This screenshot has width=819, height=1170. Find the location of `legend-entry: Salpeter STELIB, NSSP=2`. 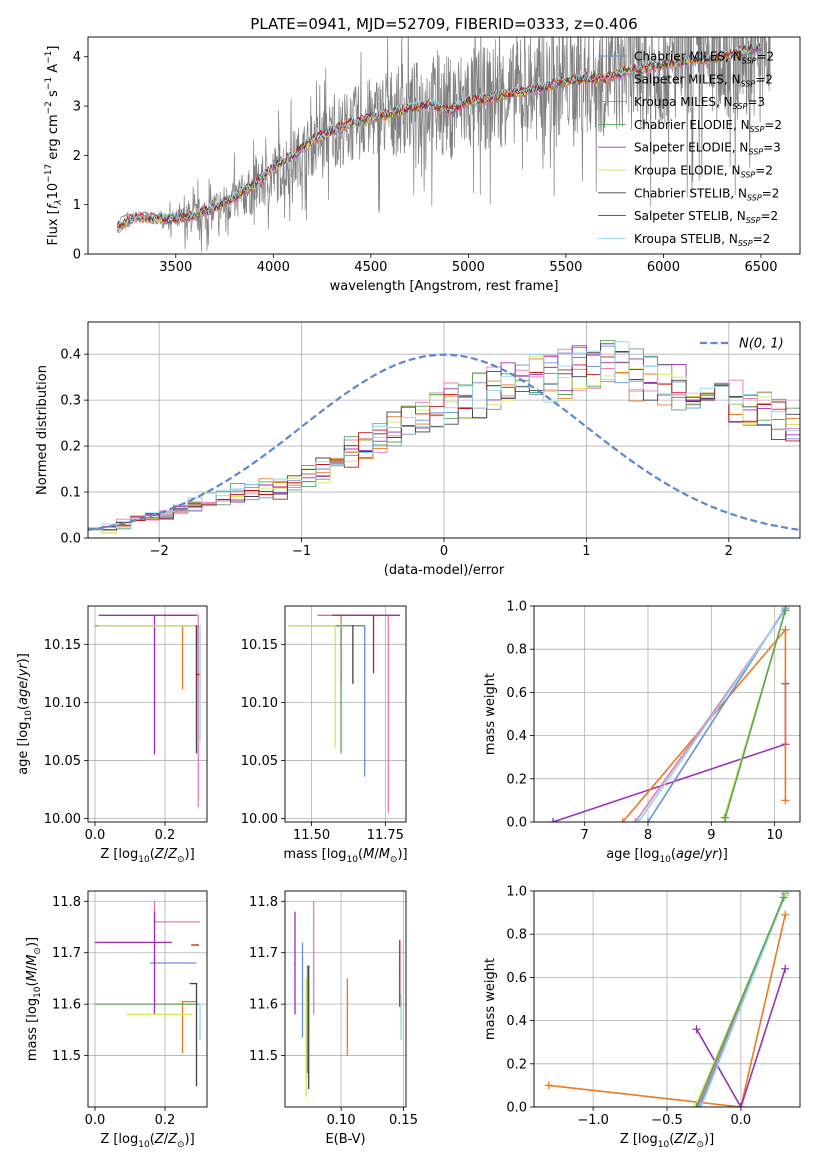

legend-entry: Salpeter STELIB, NSSP=2 is located at coordinates (706, 217).